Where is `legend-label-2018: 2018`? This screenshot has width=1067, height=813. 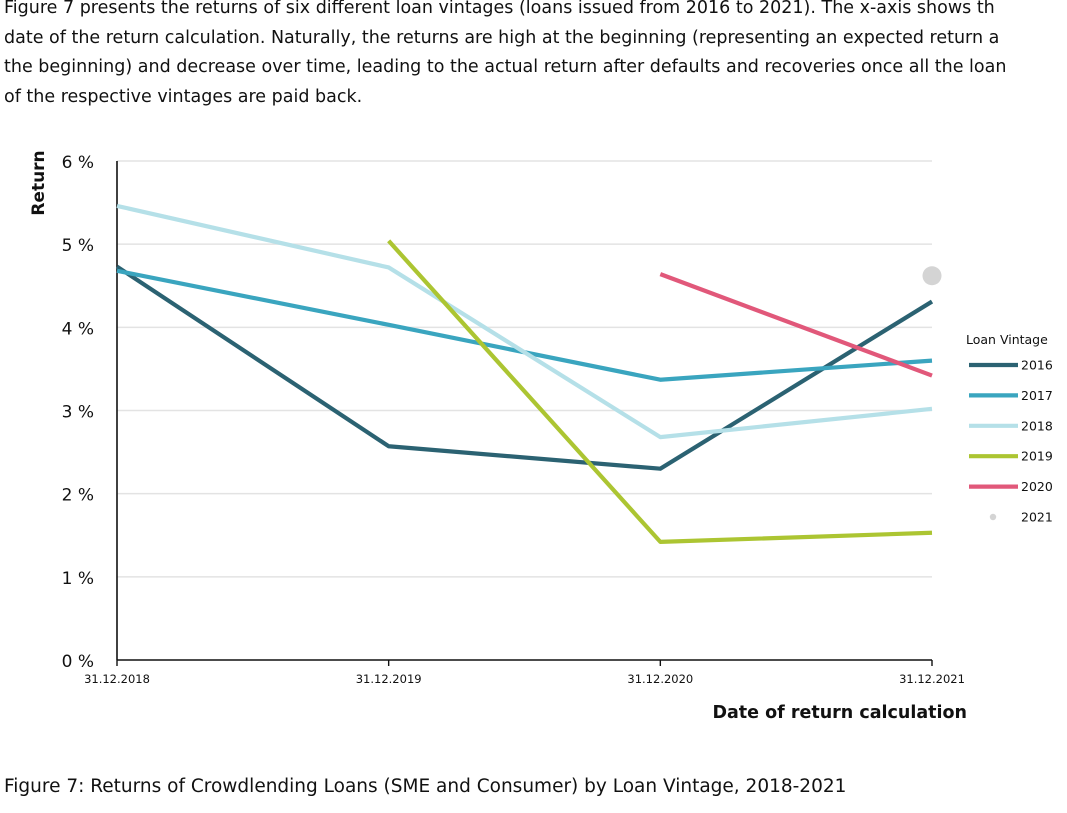
legend-label-2018: 2018 is located at coordinates (1037, 425).